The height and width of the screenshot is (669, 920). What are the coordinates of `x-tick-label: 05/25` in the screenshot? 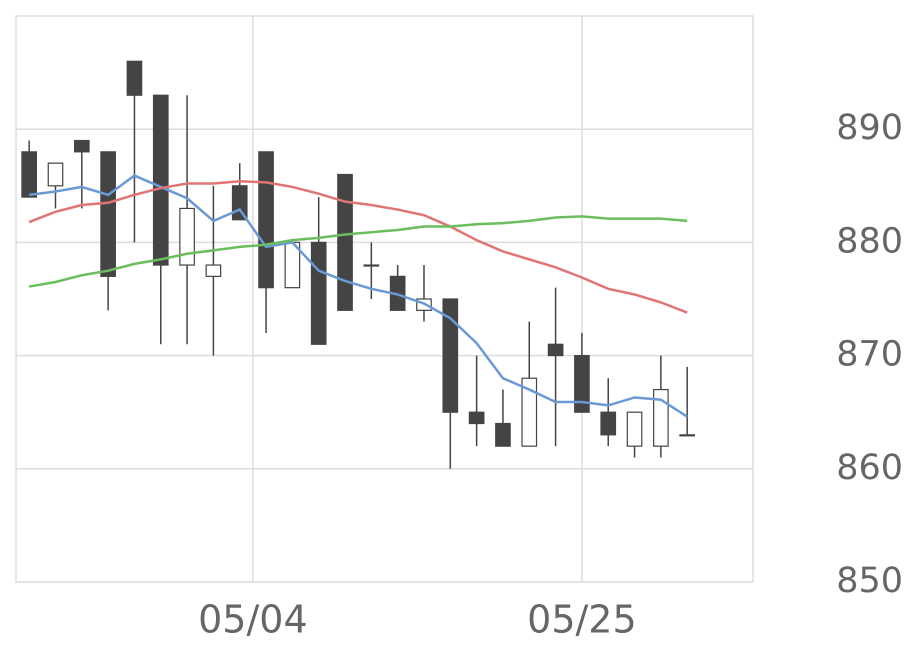 It's located at (582, 620).